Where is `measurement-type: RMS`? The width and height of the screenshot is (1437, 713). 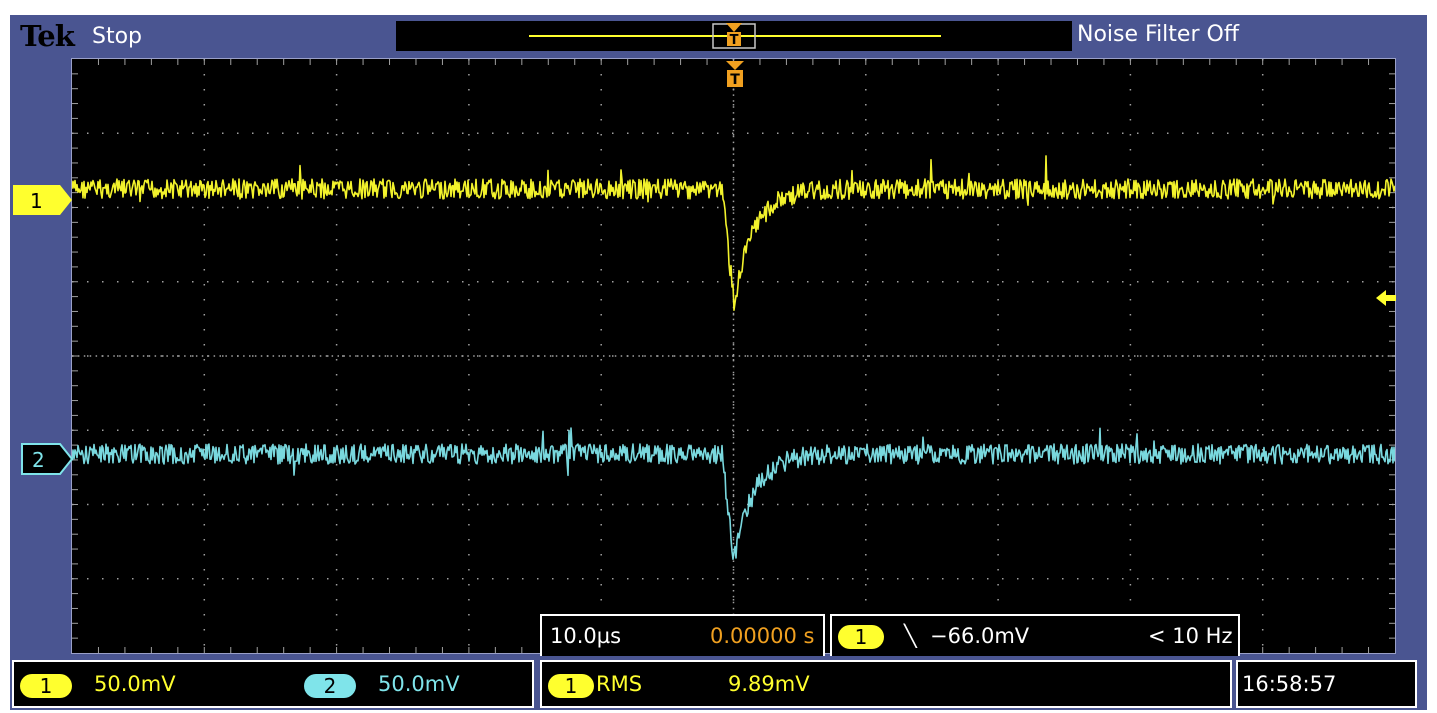
measurement-type: RMS is located at coordinates (619, 684).